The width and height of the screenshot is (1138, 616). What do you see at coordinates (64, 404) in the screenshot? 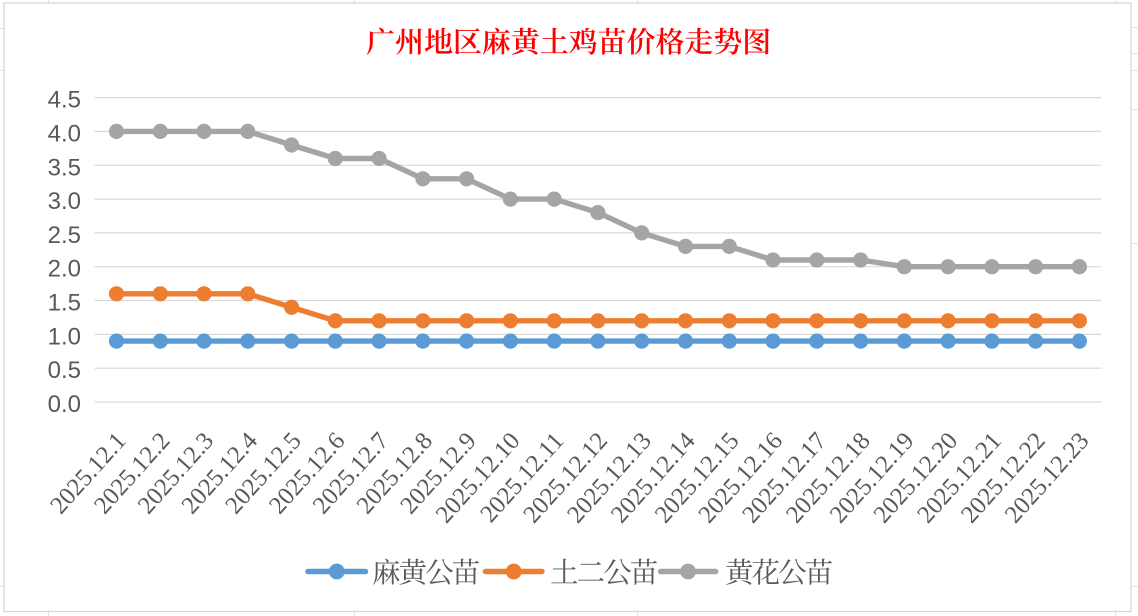
I see `svg-text: 0.0` at bounding box center [64, 404].